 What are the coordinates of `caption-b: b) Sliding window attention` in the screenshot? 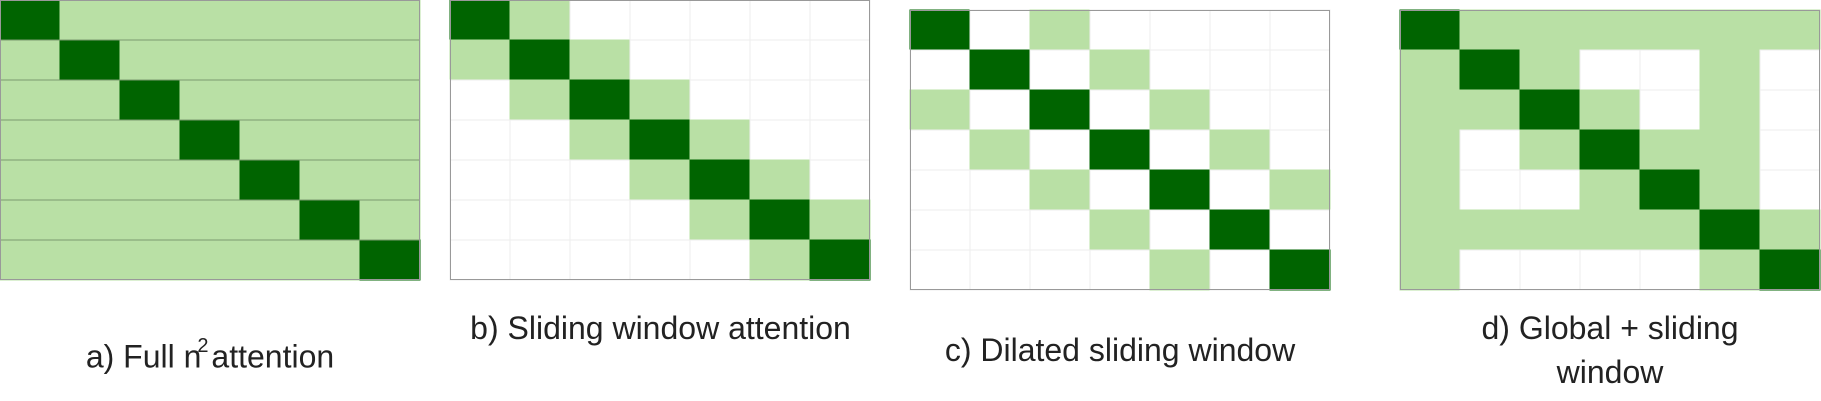 It's located at (660, 328).